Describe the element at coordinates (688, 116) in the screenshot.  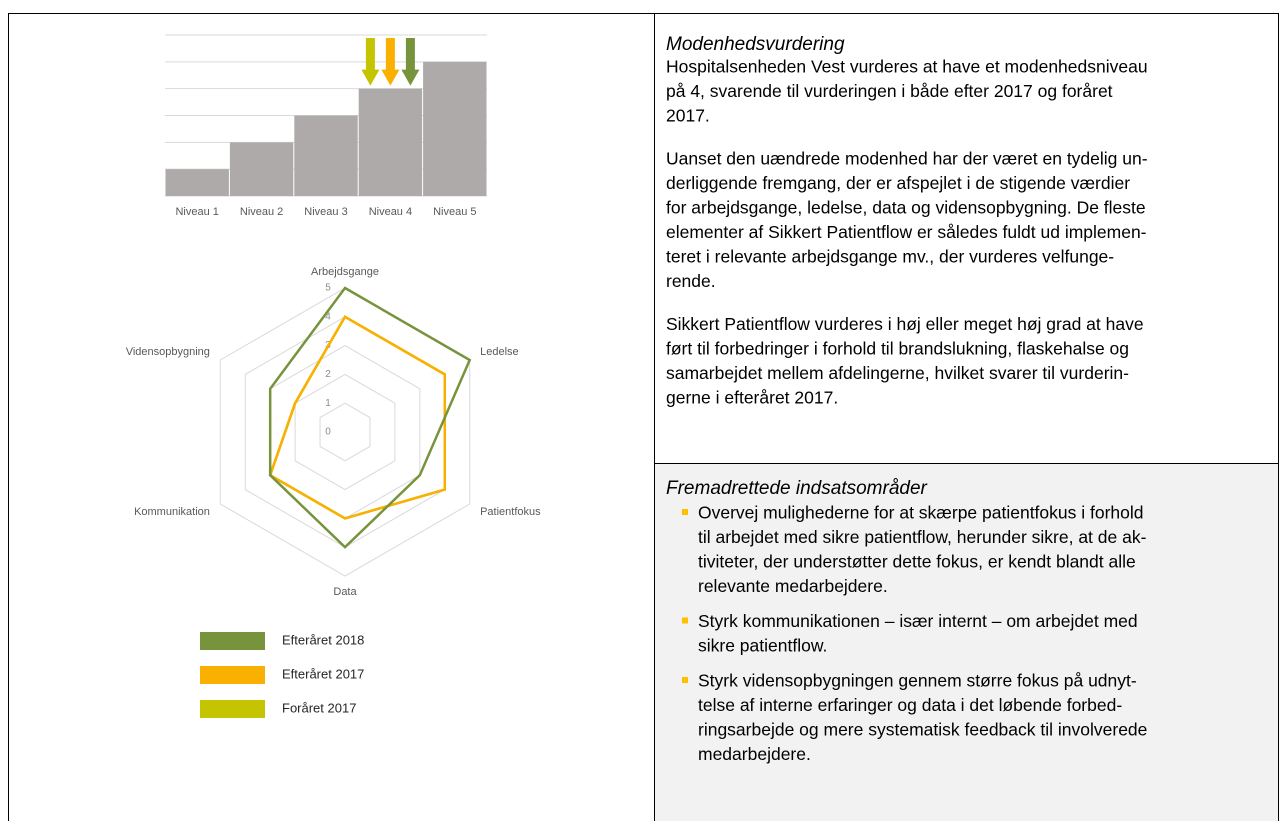
I see `paragraph-line: 2017.` at that location.